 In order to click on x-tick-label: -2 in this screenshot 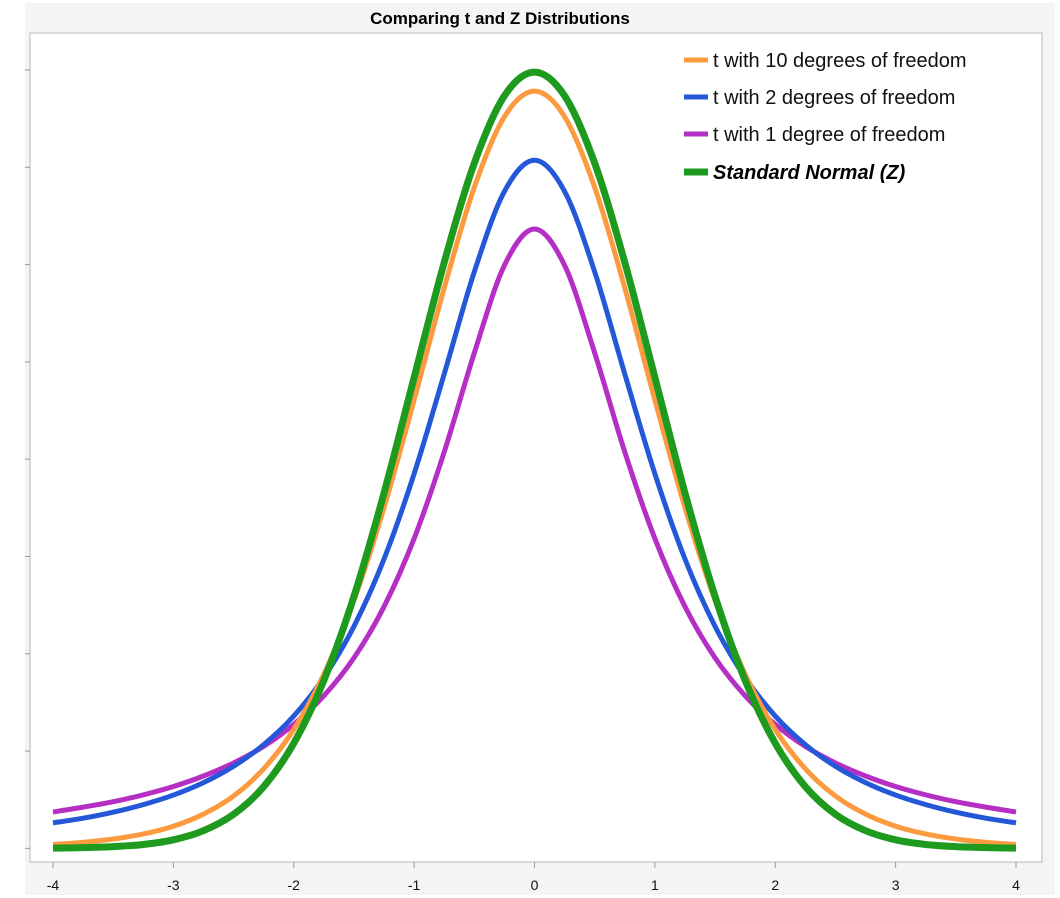, I will do `click(294, 885)`.